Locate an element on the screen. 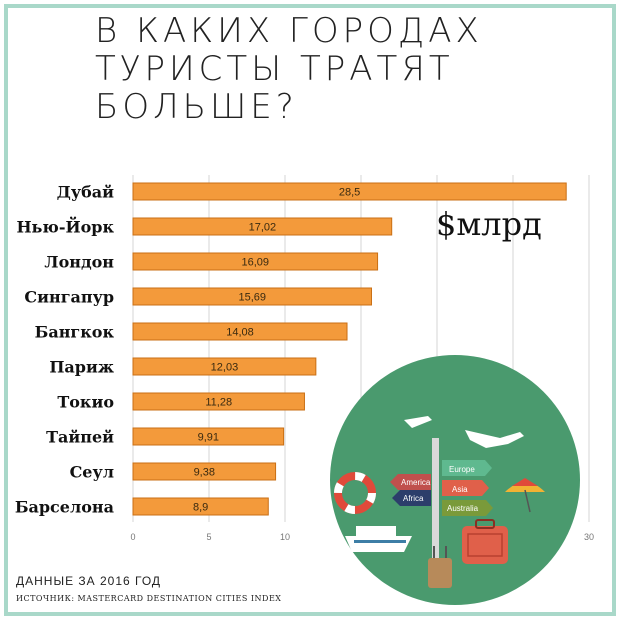 The image size is (620, 620). chart-title: В КАКИХ ГОРОДАХ ТУРИСТЫ ТРАТЯТ БОЛЬШЕ? is located at coordinates (289, 69).